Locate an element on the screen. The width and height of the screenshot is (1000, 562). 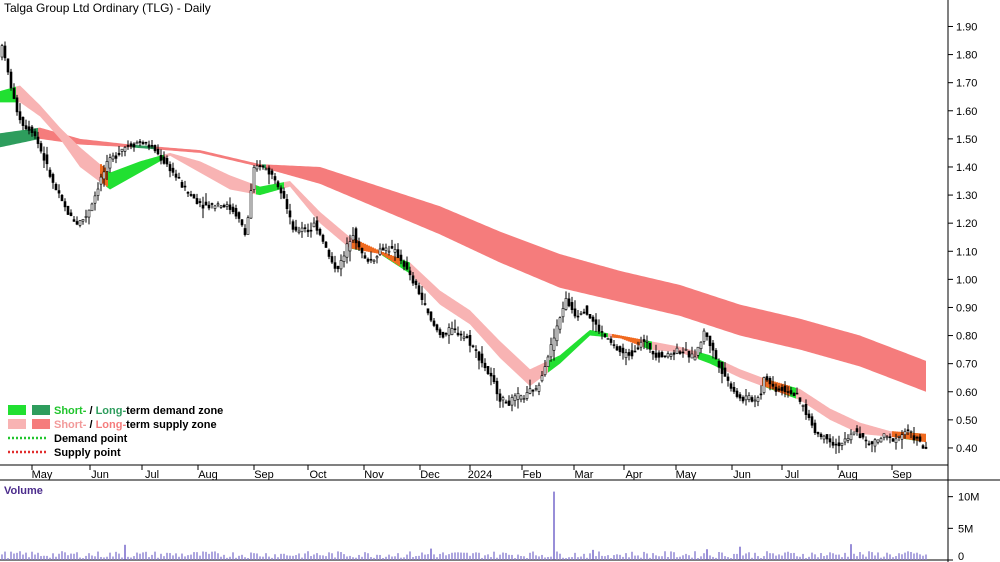
price-tick-label: 0.80 is located at coordinates (966, 337).